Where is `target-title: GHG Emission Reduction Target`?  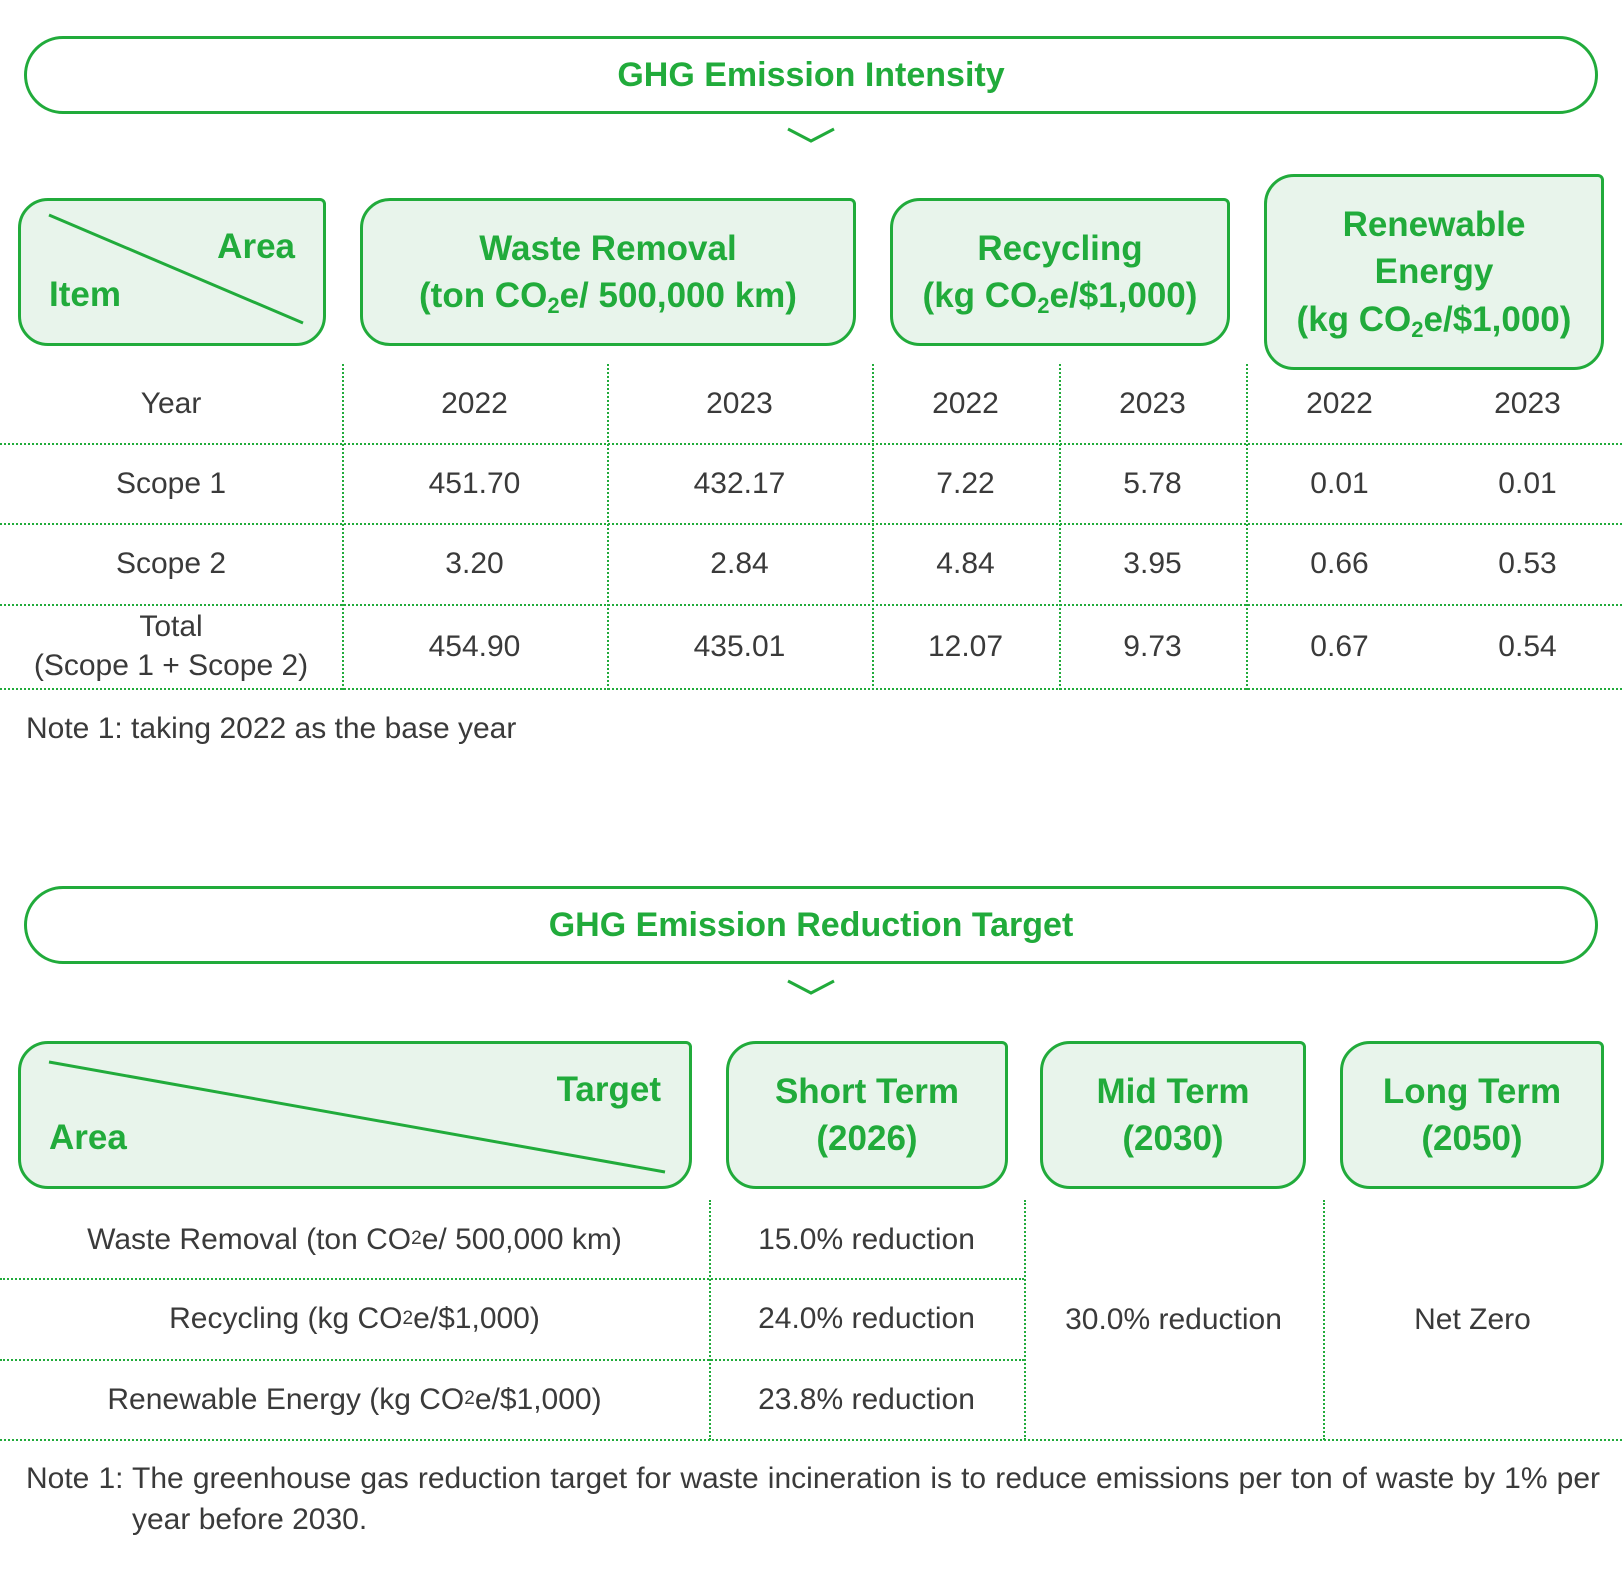
target-title: GHG Emission Reduction Target is located at coordinates (811, 924).